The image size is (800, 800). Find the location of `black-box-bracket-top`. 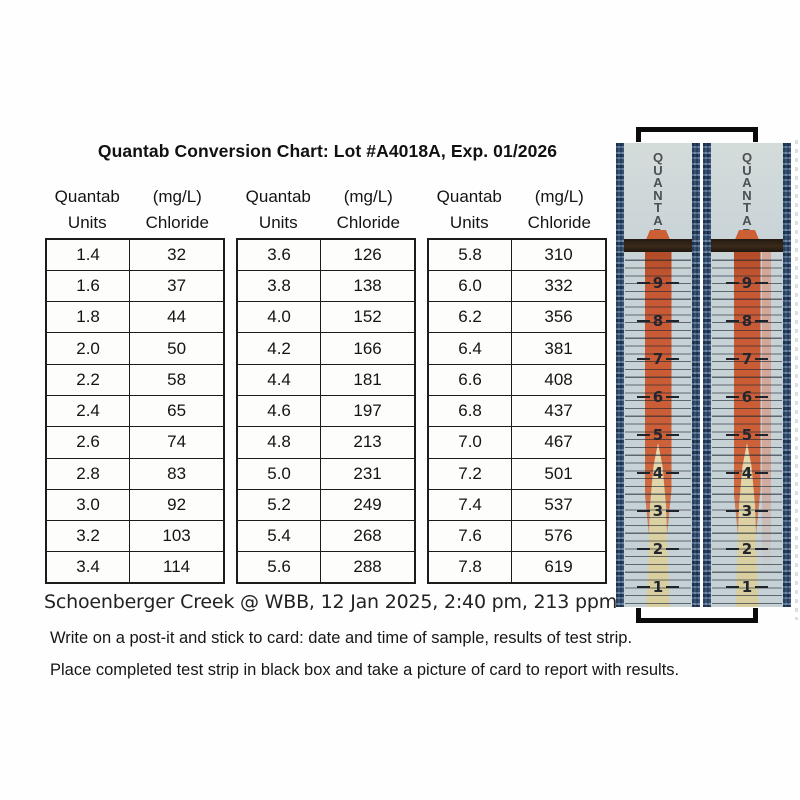

black-box-bracket-top is located at coordinates (697, 134).